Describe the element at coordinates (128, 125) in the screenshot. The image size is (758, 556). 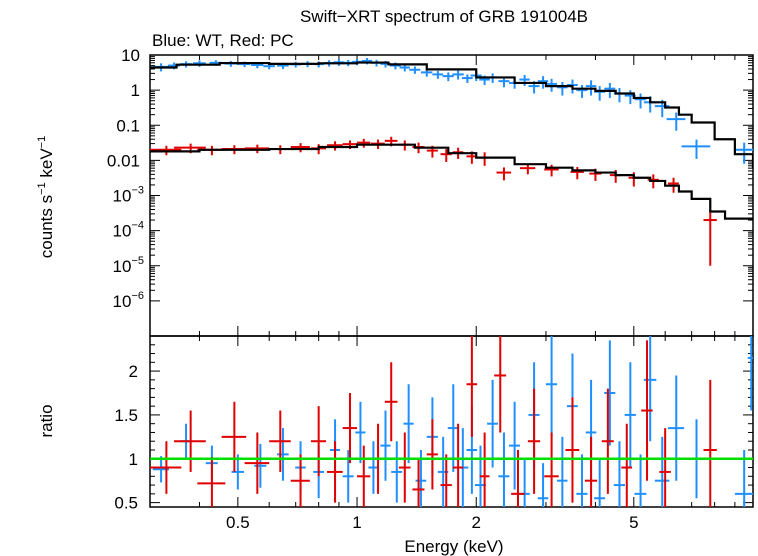
I see `top-y-tick-label: 0.1` at that location.